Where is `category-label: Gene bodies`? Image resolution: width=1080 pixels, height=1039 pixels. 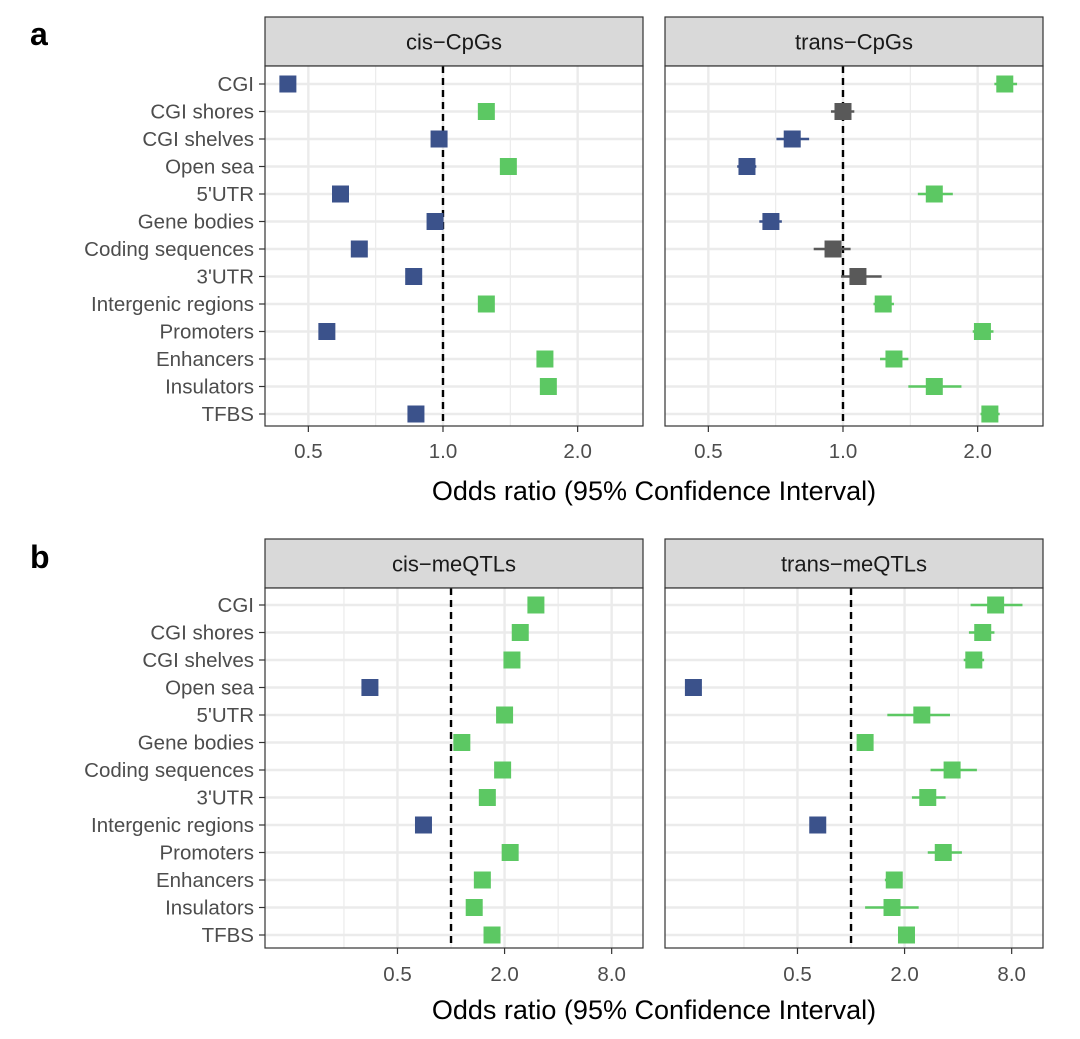
category-label: Gene bodies is located at coordinates (196, 222).